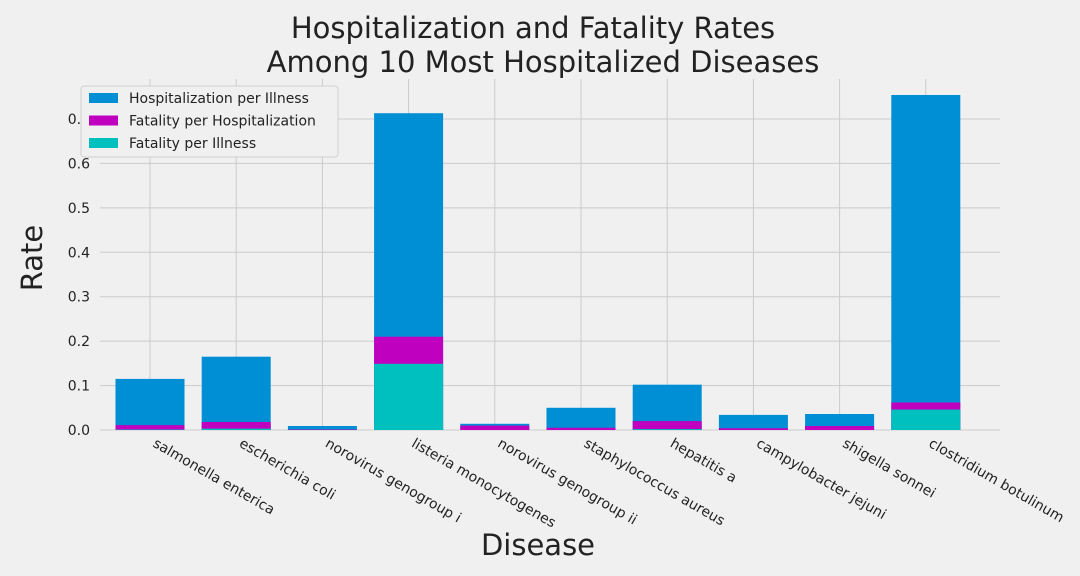 The width and height of the screenshot is (1080, 576). I want to click on y-axis-label: Rate, so click(32, 258).